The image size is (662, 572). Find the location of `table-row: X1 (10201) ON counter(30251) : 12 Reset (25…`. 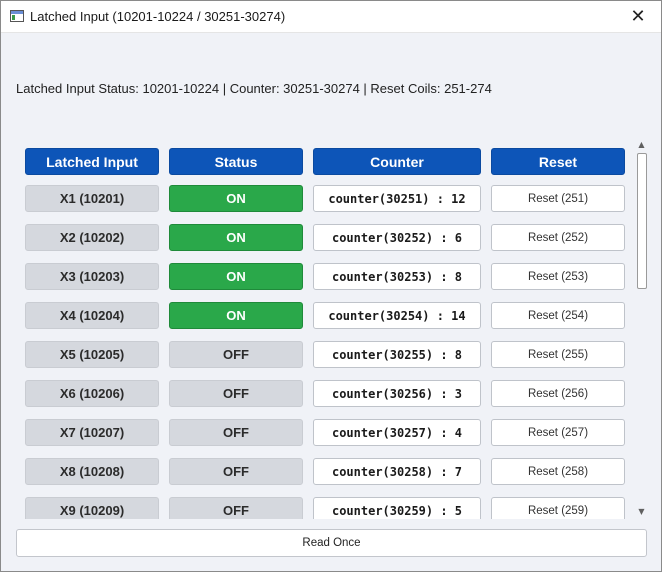

table-row: X1 (10201) ON counter(30251) : 12 Reset (25… is located at coordinates (324, 199).